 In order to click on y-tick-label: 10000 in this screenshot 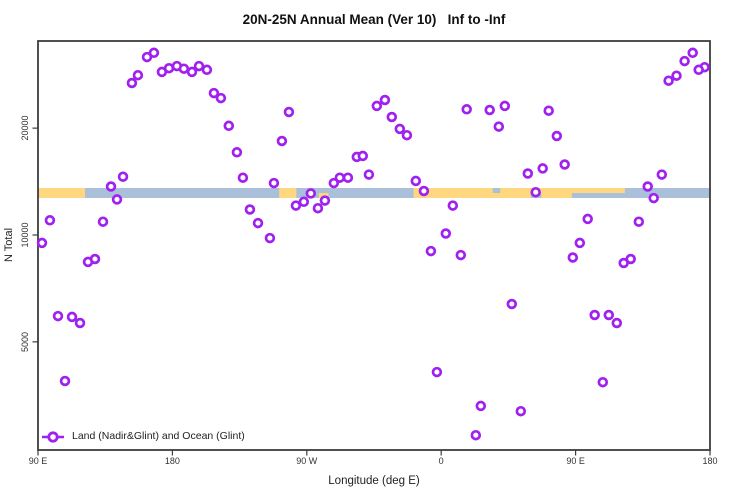, I will do `click(25, 235)`.